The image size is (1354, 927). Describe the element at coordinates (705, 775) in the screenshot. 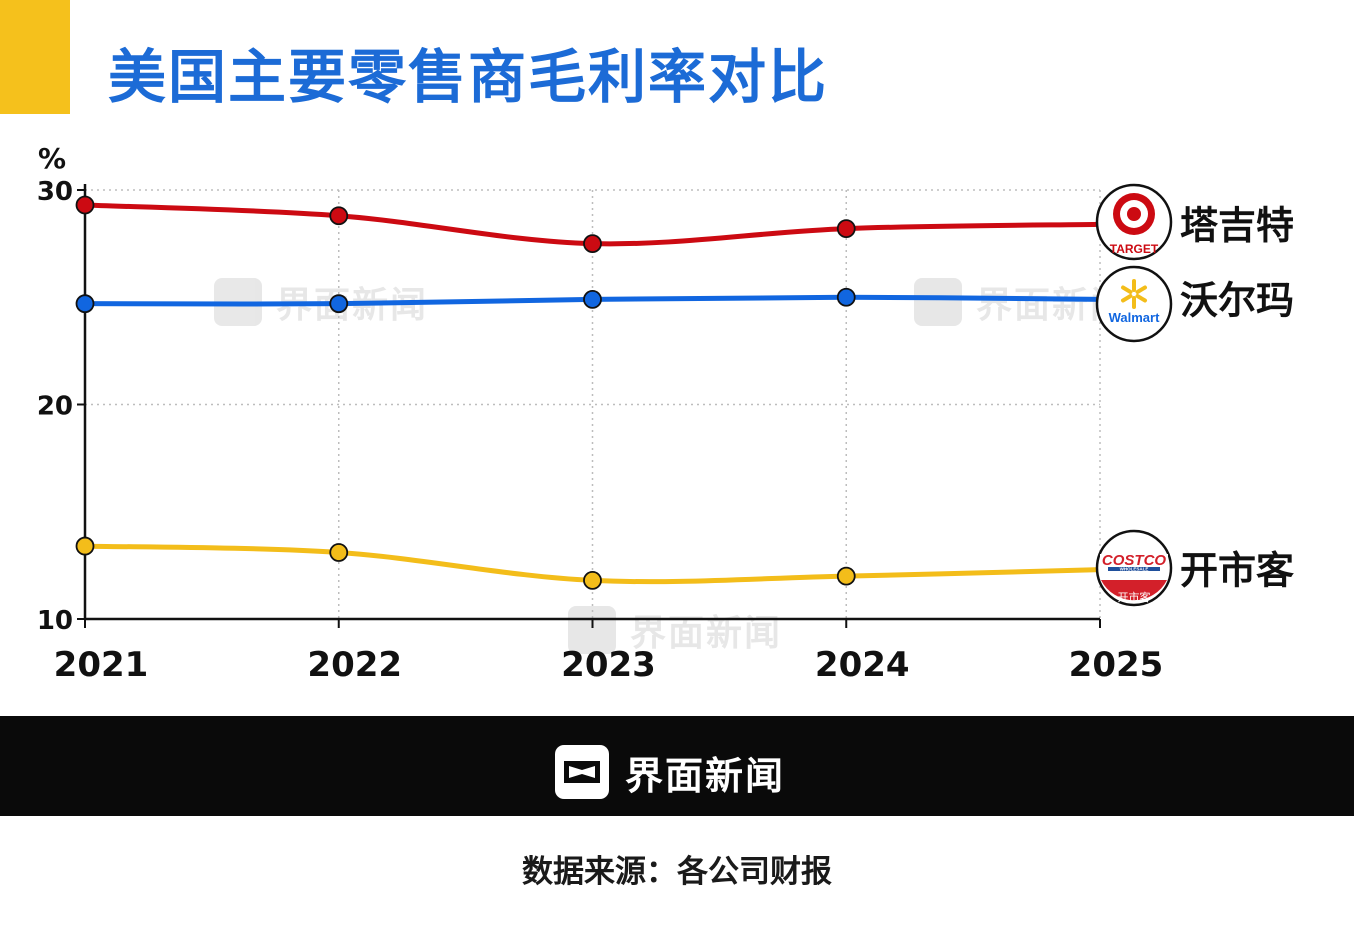

I see `brand-name: 界面新闻` at that location.